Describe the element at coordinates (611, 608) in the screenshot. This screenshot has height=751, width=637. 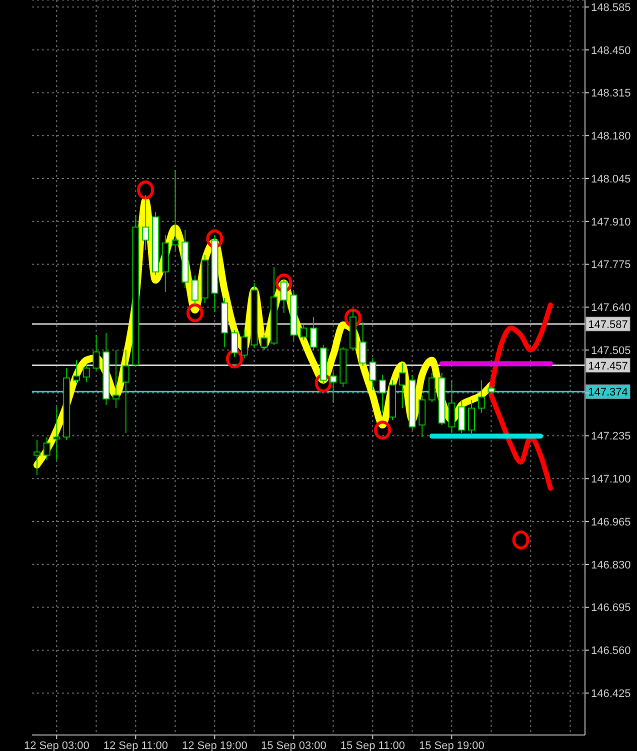
I see `y-tick-label: 146.695` at that location.